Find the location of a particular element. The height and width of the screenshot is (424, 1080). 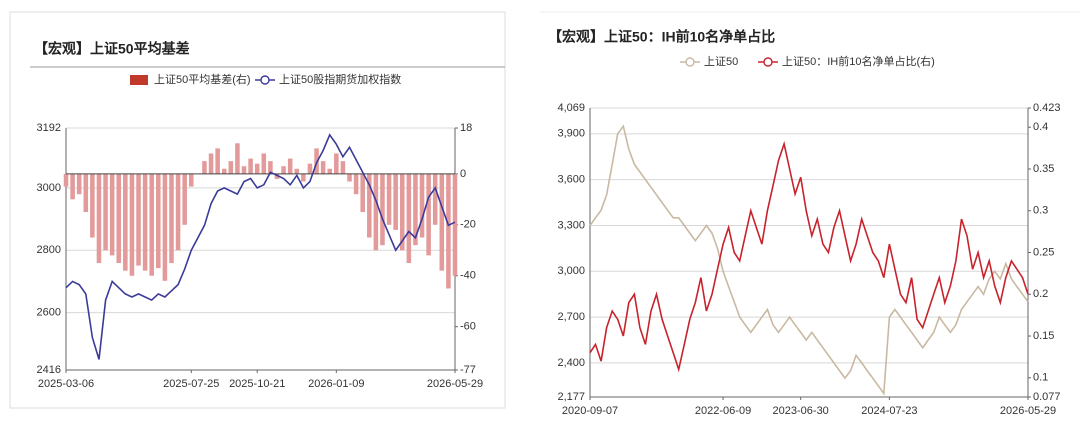

y-tick-label: 3,600 is located at coordinates (571, 180).